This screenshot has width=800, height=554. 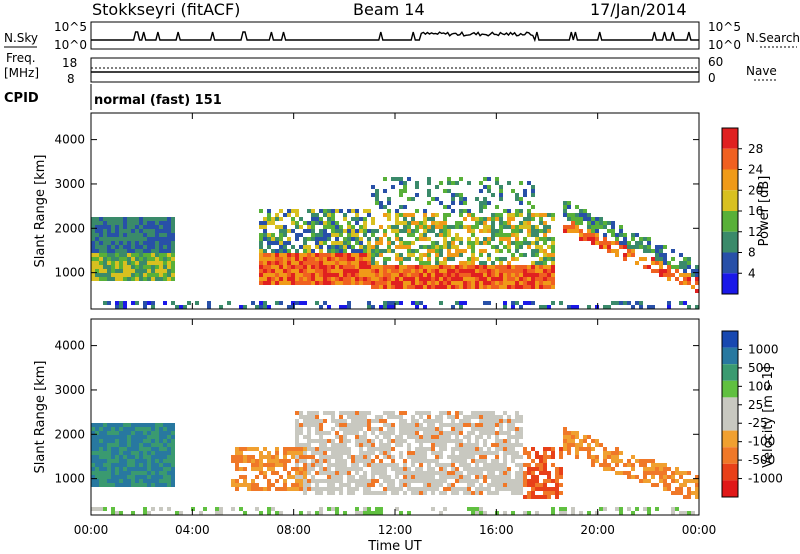 I want to click on colorbar-label: 1000, so click(x=763, y=349).